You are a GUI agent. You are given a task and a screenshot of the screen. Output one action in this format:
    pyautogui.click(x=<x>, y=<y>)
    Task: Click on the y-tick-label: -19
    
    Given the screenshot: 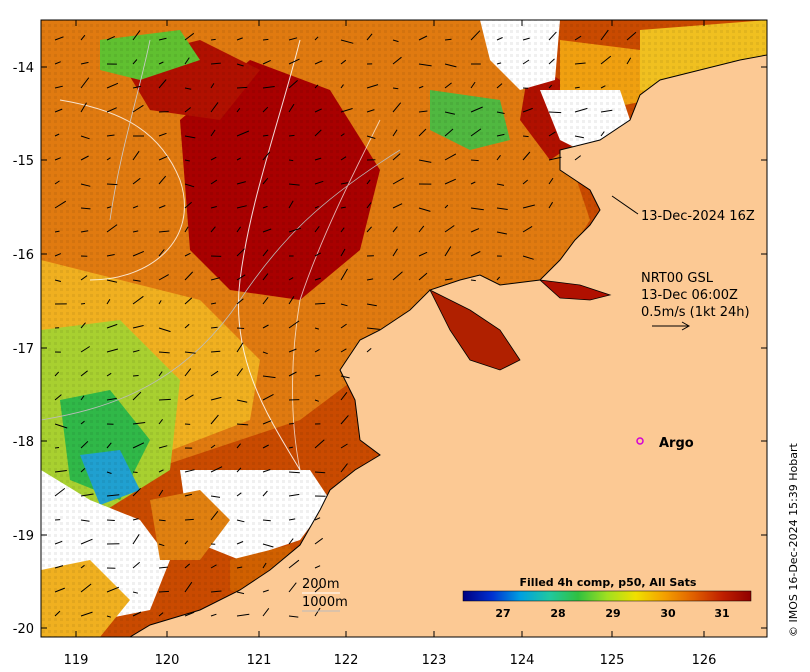 What is the action you would take?
    pyautogui.click(x=23, y=536)
    